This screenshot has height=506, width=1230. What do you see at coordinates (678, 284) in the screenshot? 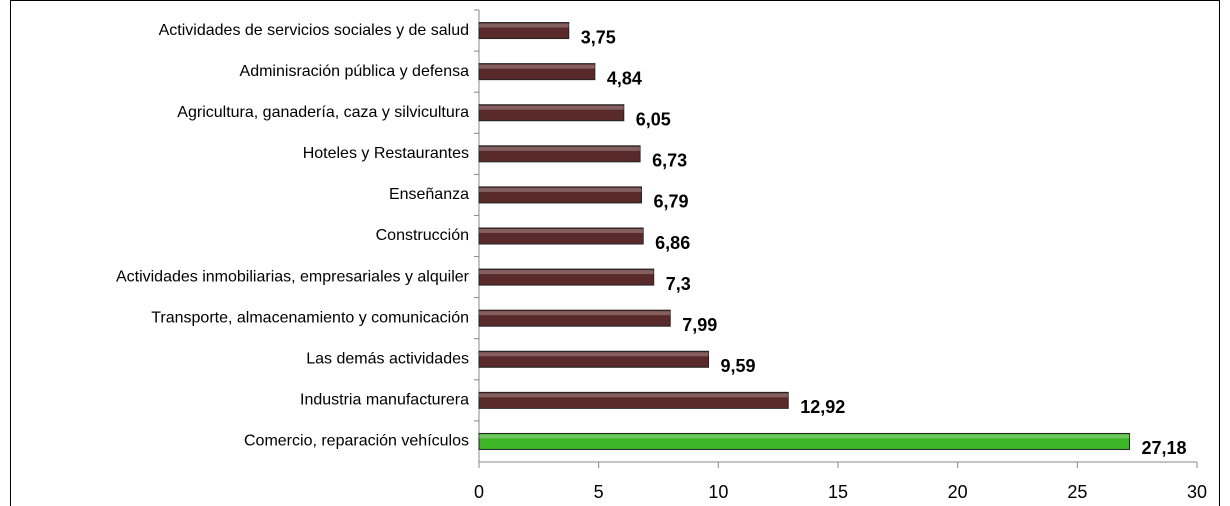
I see `value-label: 7,3` at bounding box center [678, 284].